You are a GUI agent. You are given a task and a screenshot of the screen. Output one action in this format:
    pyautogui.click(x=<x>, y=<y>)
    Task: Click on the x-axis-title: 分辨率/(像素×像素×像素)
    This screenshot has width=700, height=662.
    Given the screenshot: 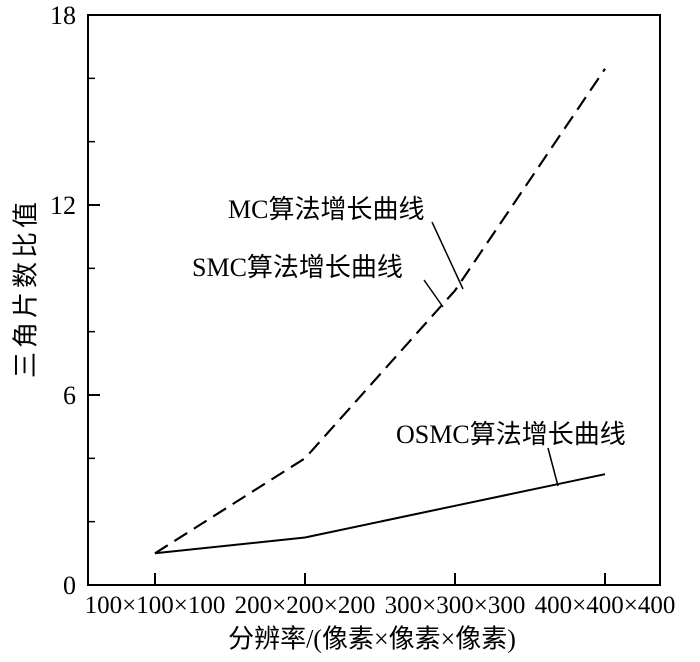 What is the action you would take?
    pyautogui.click(x=372, y=639)
    